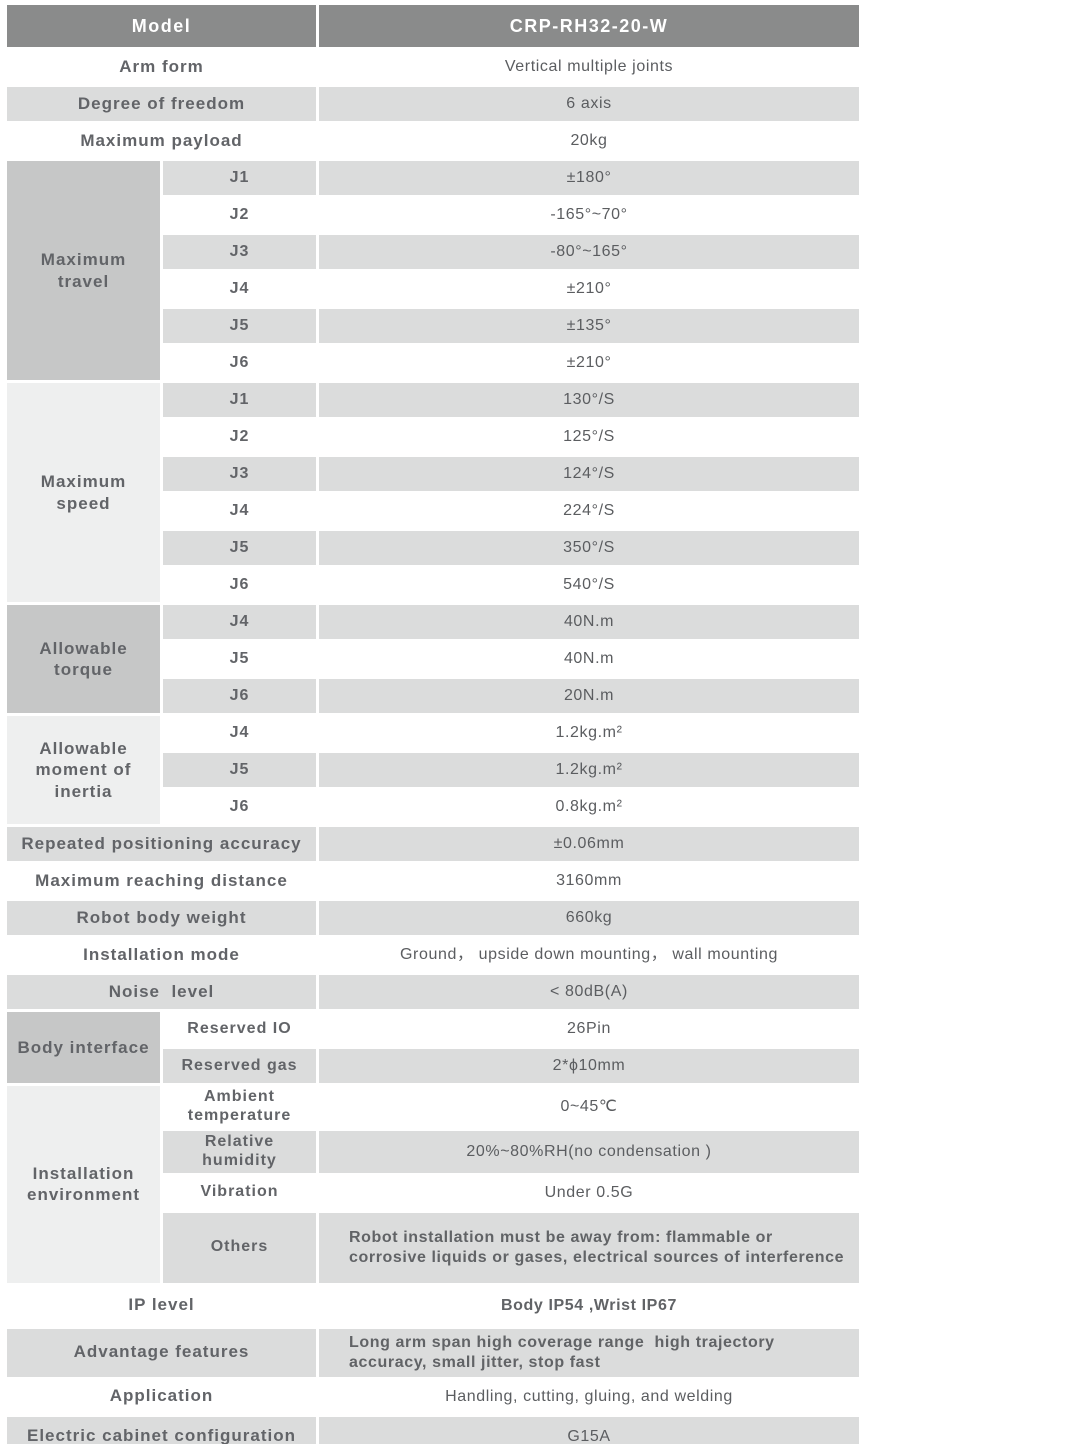 The height and width of the screenshot is (1444, 1084). What do you see at coordinates (161, 26) in the screenshot?
I see `header-model-label: Model` at bounding box center [161, 26].